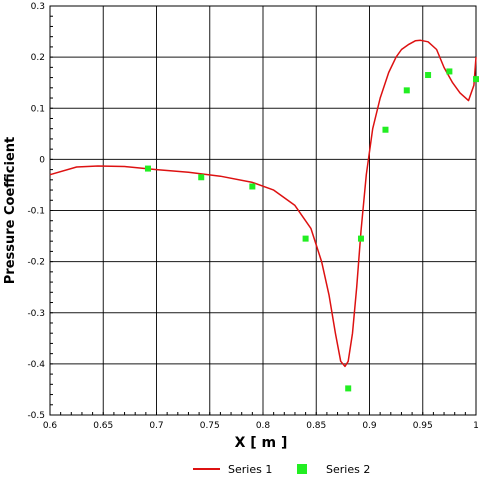 The height and width of the screenshot is (487, 498). What do you see at coordinates (316, 426) in the screenshot?
I see `x-tick-label: 0.85` at bounding box center [316, 426].